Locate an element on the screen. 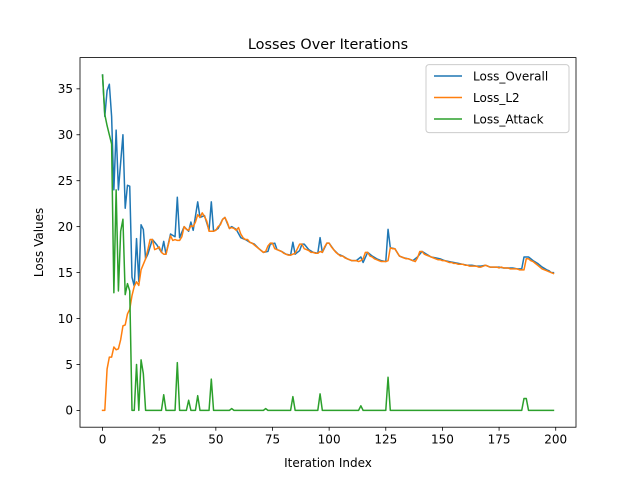 The image size is (640, 484). x-axis-label: Iteration Index is located at coordinates (328, 463).